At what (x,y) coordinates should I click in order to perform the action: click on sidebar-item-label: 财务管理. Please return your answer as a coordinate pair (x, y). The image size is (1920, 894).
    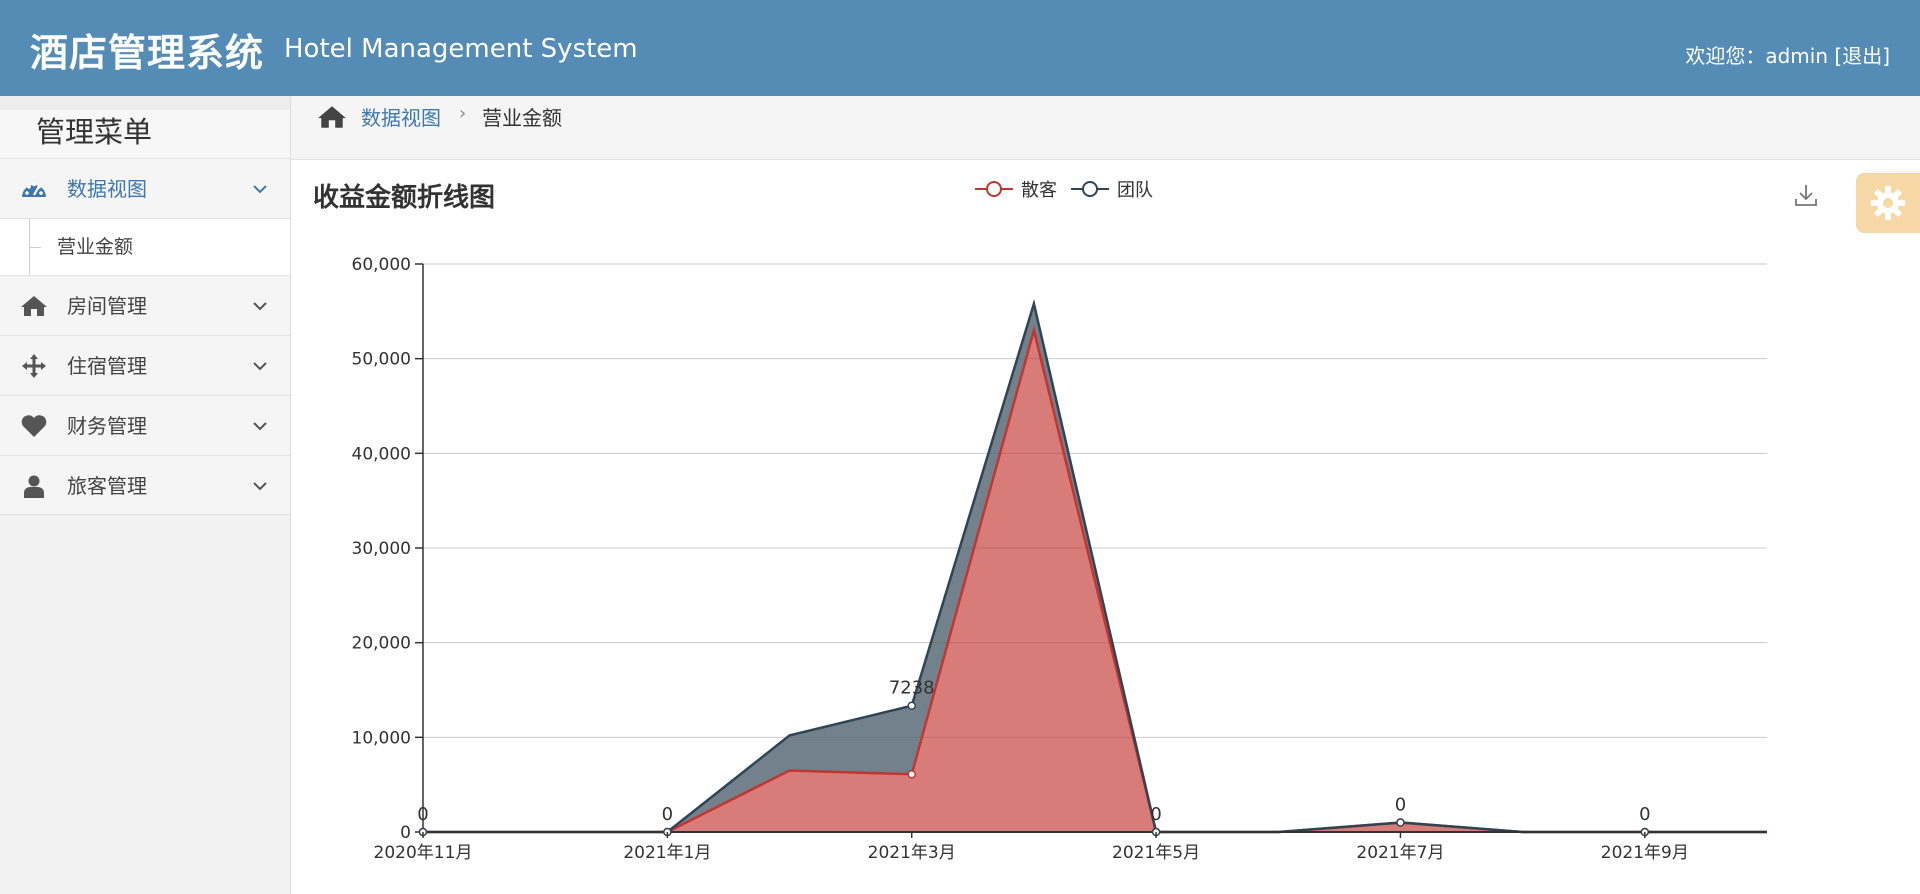
    Looking at the image, I should click on (107, 426).